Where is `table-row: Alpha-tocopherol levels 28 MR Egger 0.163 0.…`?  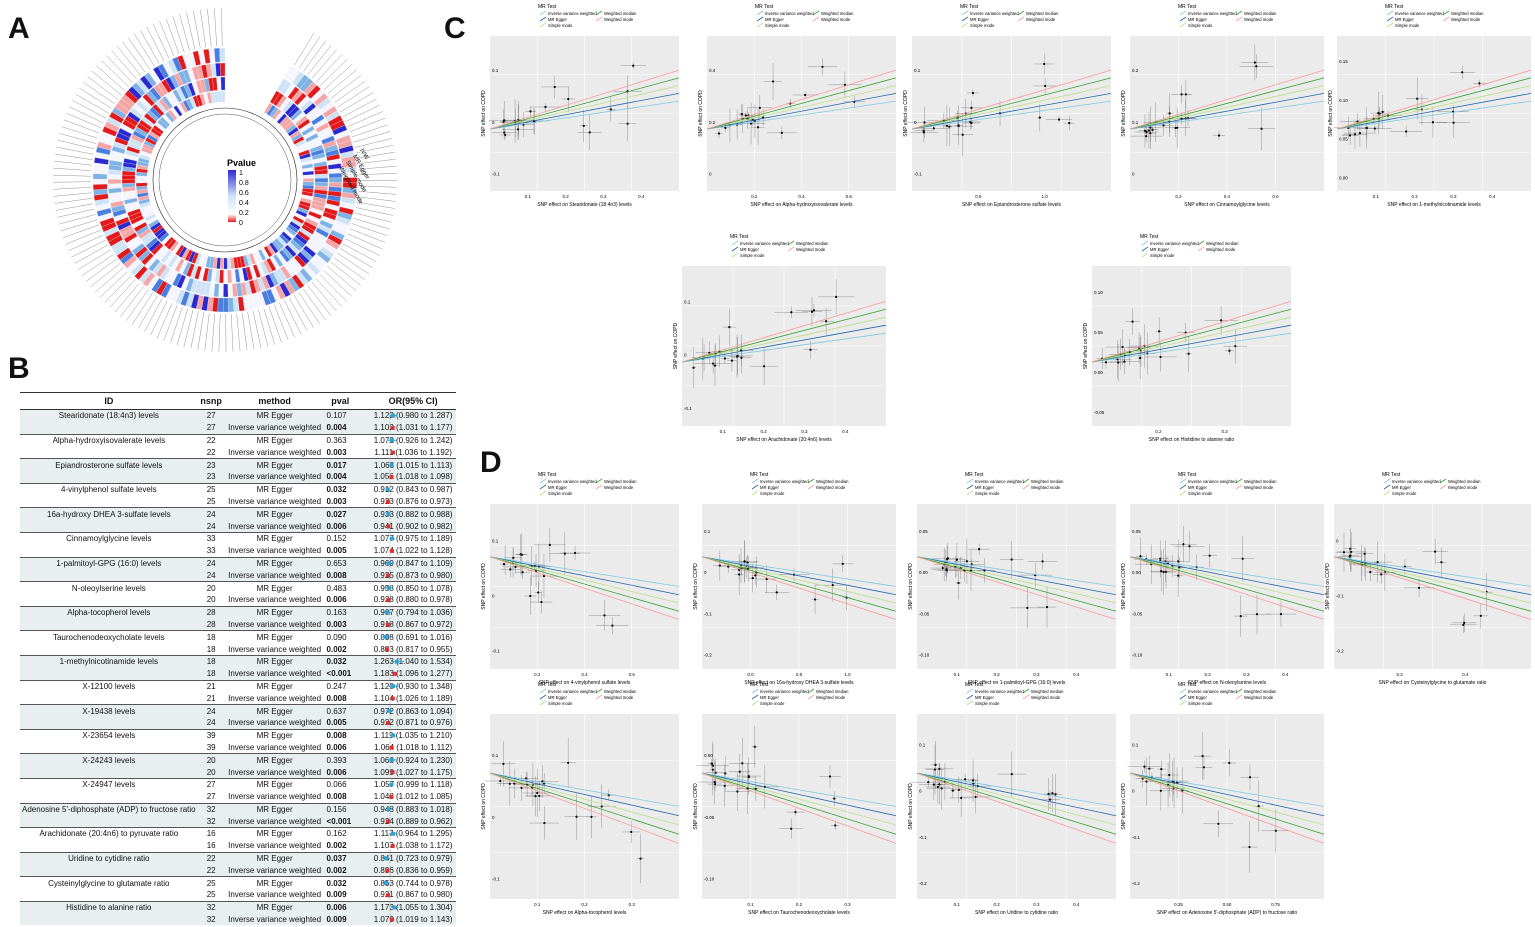 table-row: Alpha-tocopherol levels 28 MR Egger 0.163 0.… is located at coordinates (238, 612).